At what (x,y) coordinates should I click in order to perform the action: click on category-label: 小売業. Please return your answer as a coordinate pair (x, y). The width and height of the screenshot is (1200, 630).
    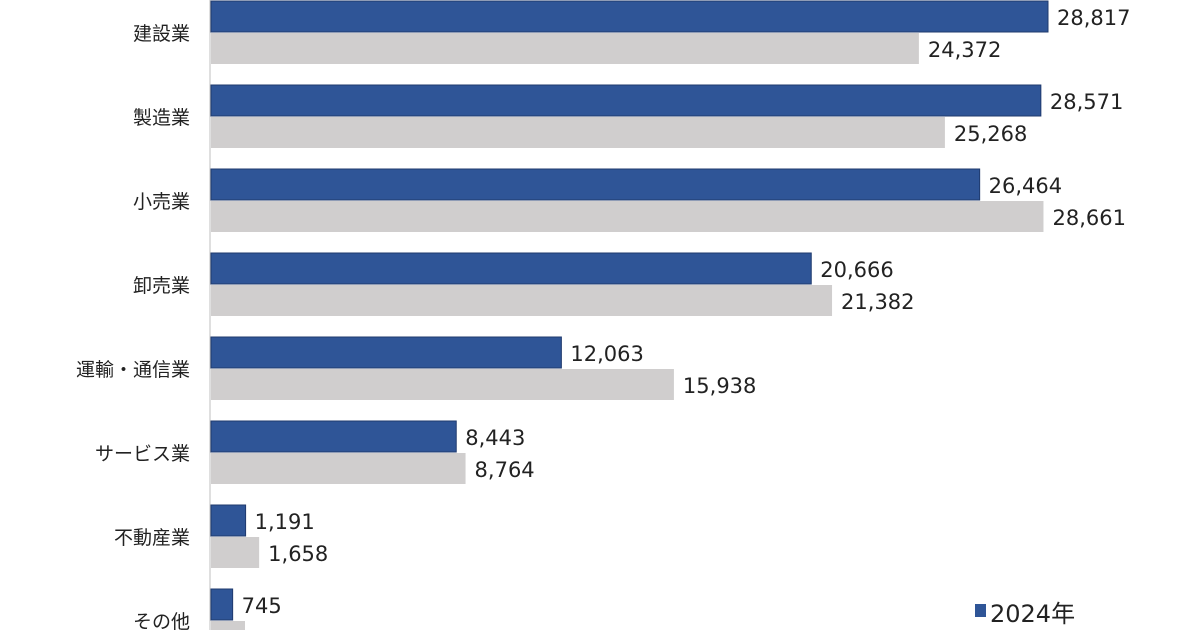
    Looking at the image, I should click on (161, 202).